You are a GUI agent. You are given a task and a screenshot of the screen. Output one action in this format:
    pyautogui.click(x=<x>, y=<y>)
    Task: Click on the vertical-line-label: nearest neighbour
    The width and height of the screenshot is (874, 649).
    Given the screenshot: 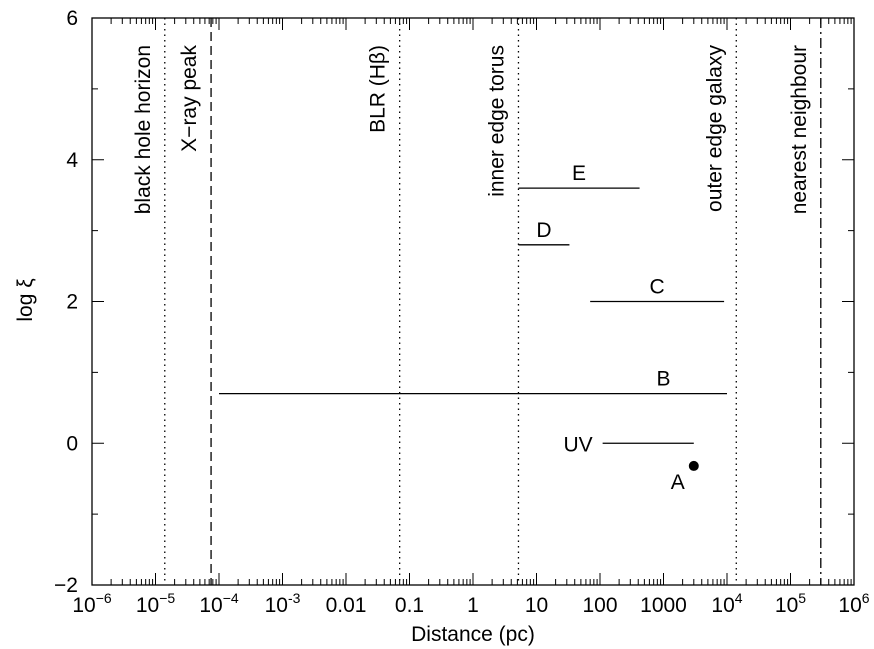 What is the action you would take?
    pyautogui.click(x=799, y=129)
    